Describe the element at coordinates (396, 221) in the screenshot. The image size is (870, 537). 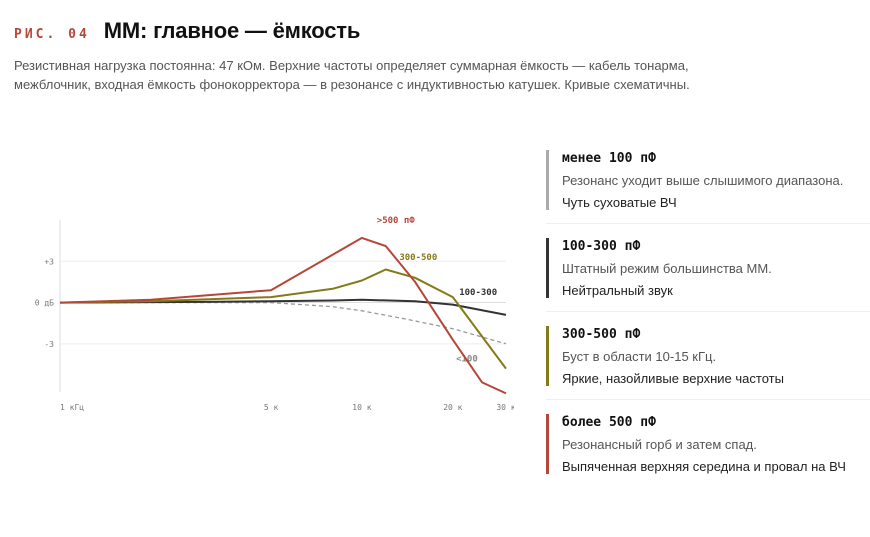
I see `series-label: >500 пФ` at that location.